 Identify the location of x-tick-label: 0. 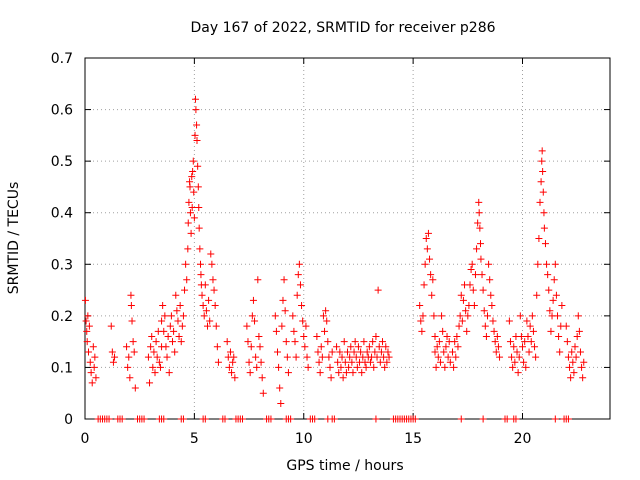
(85, 439).